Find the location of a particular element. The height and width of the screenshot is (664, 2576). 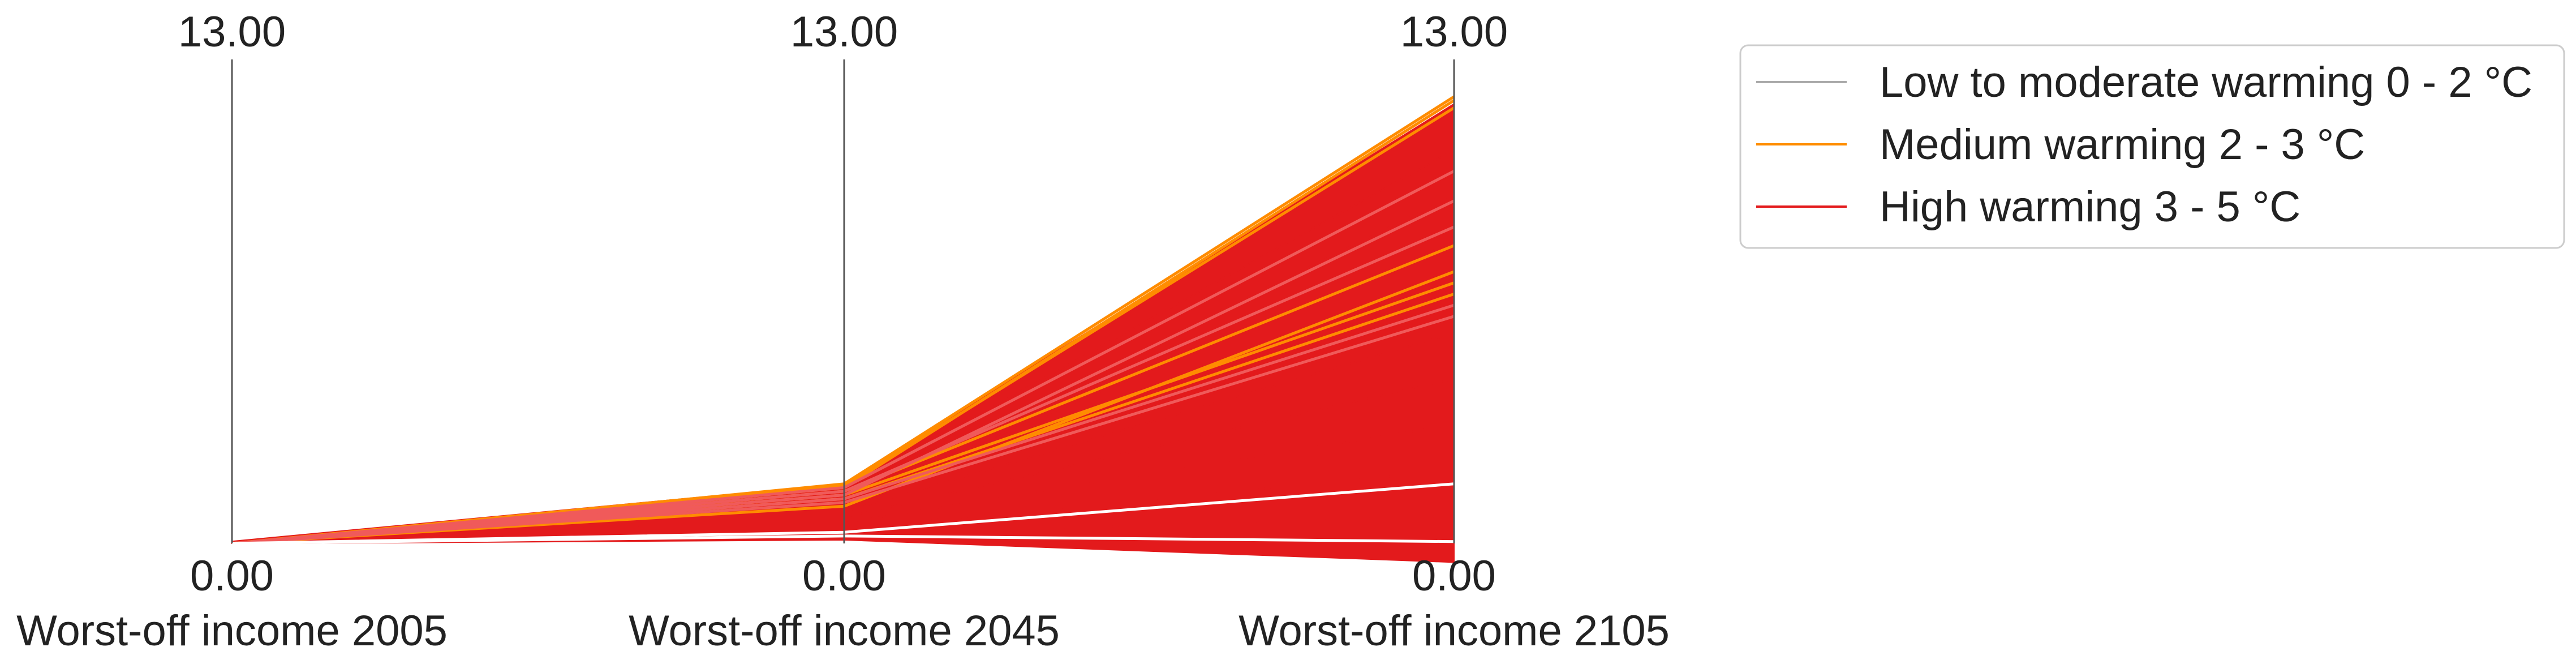

legend-box is located at coordinates (2152, 146).